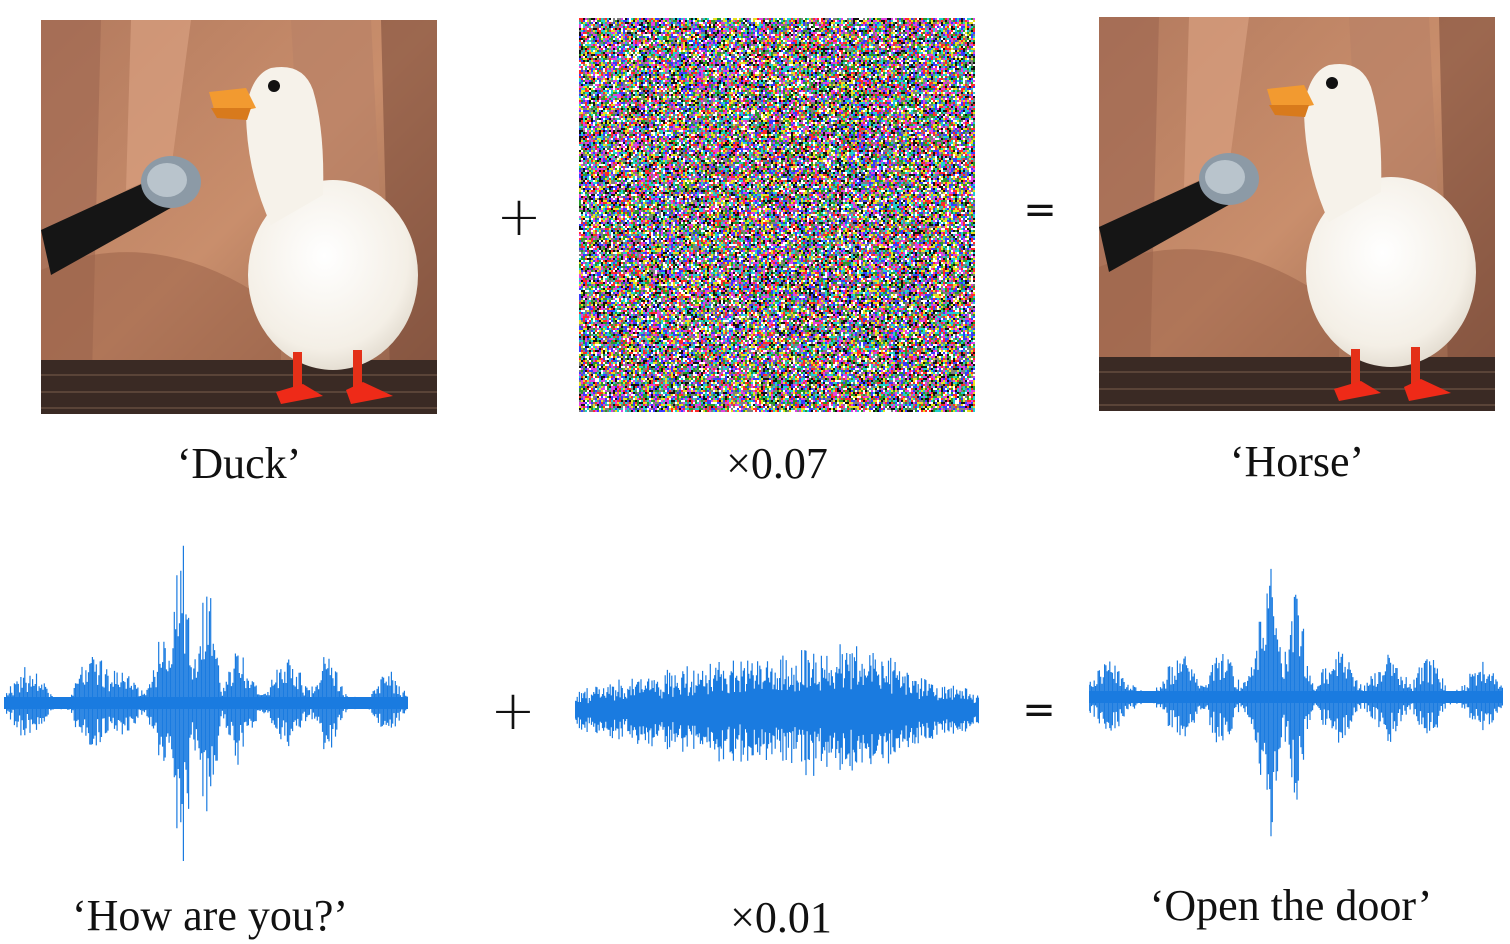 This screenshot has height=944, width=1510. What do you see at coordinates (1291, 906) in the screenshot?
I see `adversarial-audio-label: ‘Open the door’` at bounding box center [1291, 906].